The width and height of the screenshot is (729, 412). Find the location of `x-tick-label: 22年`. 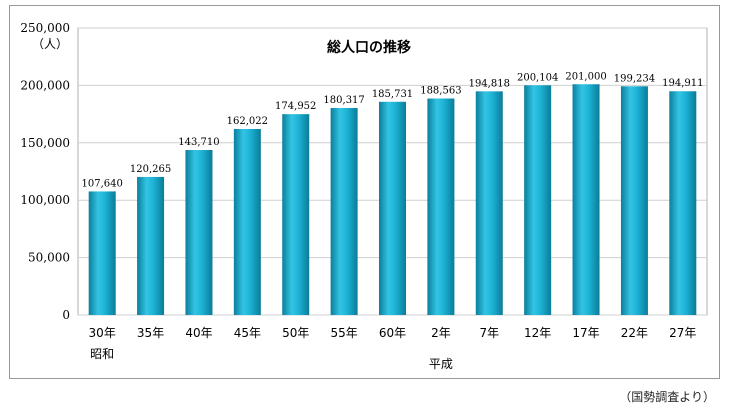

x-tick-label: 22年 is located at coordinates (634, 333).